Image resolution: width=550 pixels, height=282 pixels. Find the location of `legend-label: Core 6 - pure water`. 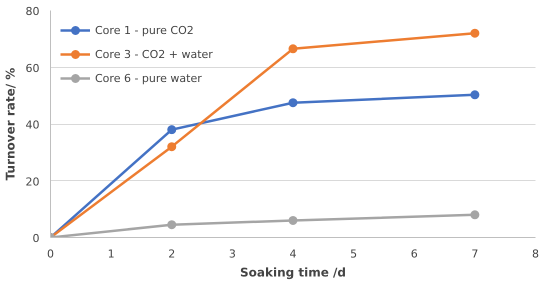

legend-label: Core 6 - pure water is located at coordinates (148, 78).